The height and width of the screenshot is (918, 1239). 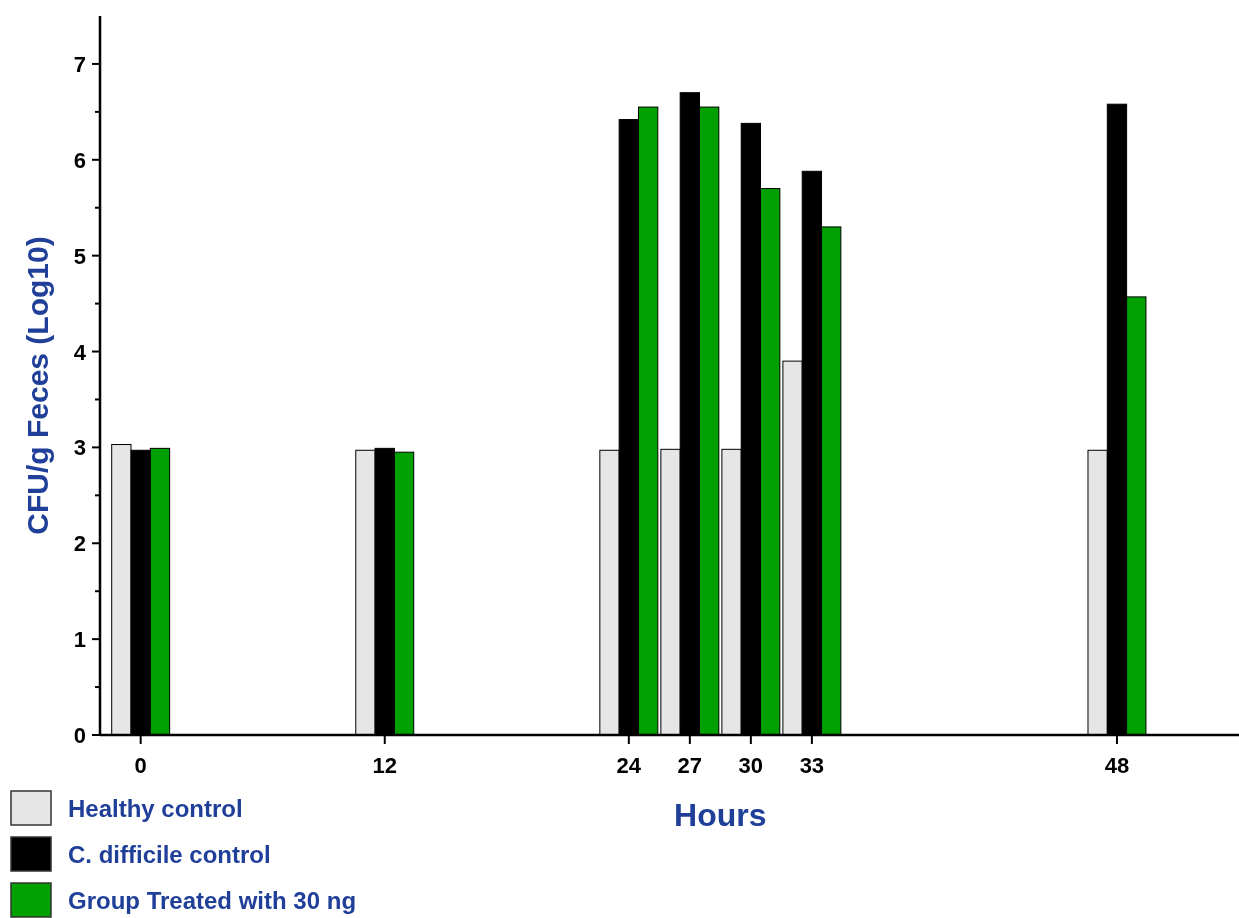 I want to click on y-tick-label: 7, so click(x=79, y=64).